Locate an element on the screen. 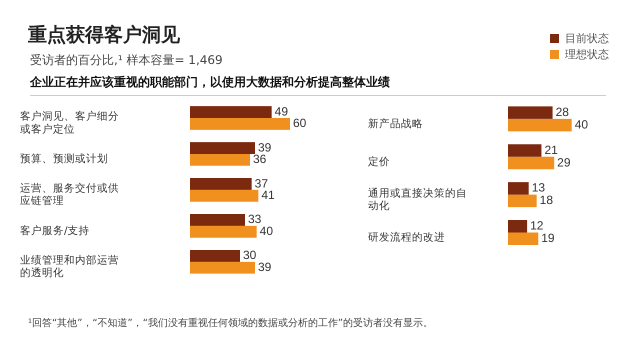 The image size is (638, 344). data-label: 21 is located at coordinates (551, 149).